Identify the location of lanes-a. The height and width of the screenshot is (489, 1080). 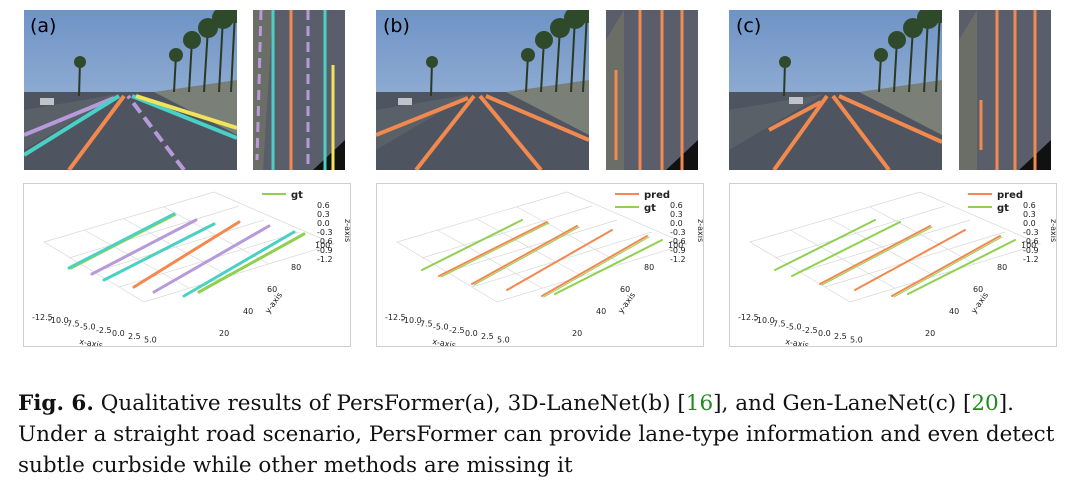
(186, 255).